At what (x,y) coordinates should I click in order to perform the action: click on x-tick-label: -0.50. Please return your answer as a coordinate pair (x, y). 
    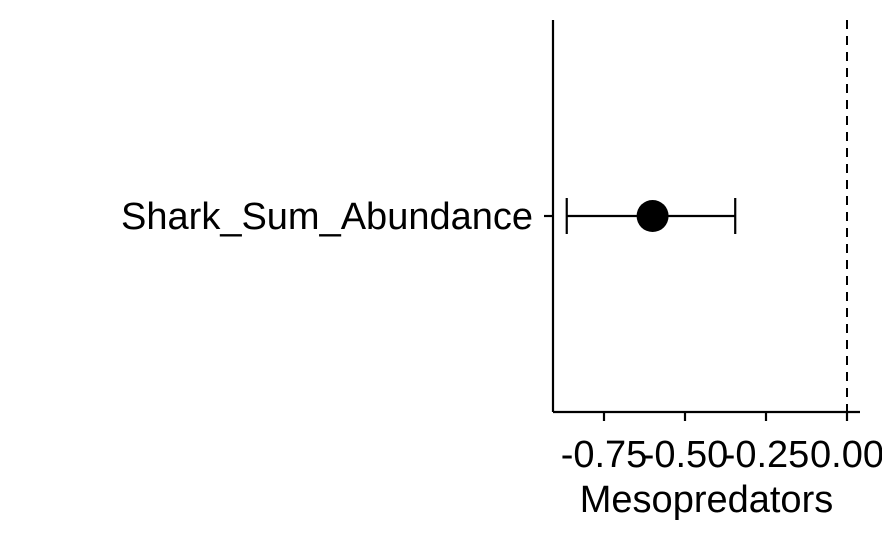
    Looking at the image, I should click on (685, 455).